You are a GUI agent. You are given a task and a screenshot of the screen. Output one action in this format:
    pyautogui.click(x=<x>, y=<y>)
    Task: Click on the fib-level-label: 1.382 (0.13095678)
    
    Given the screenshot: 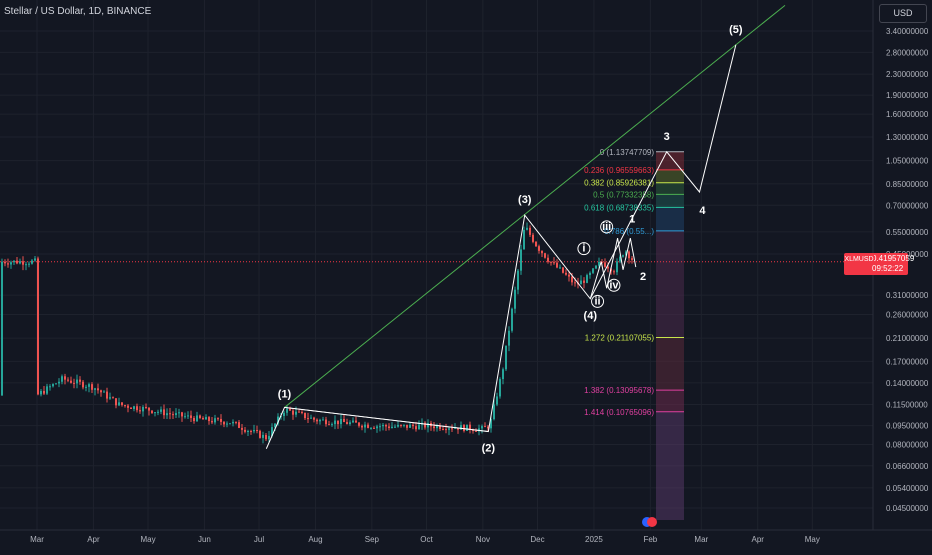 What is the action you would take?
    pyautogui.click(x=619, y=390)
    